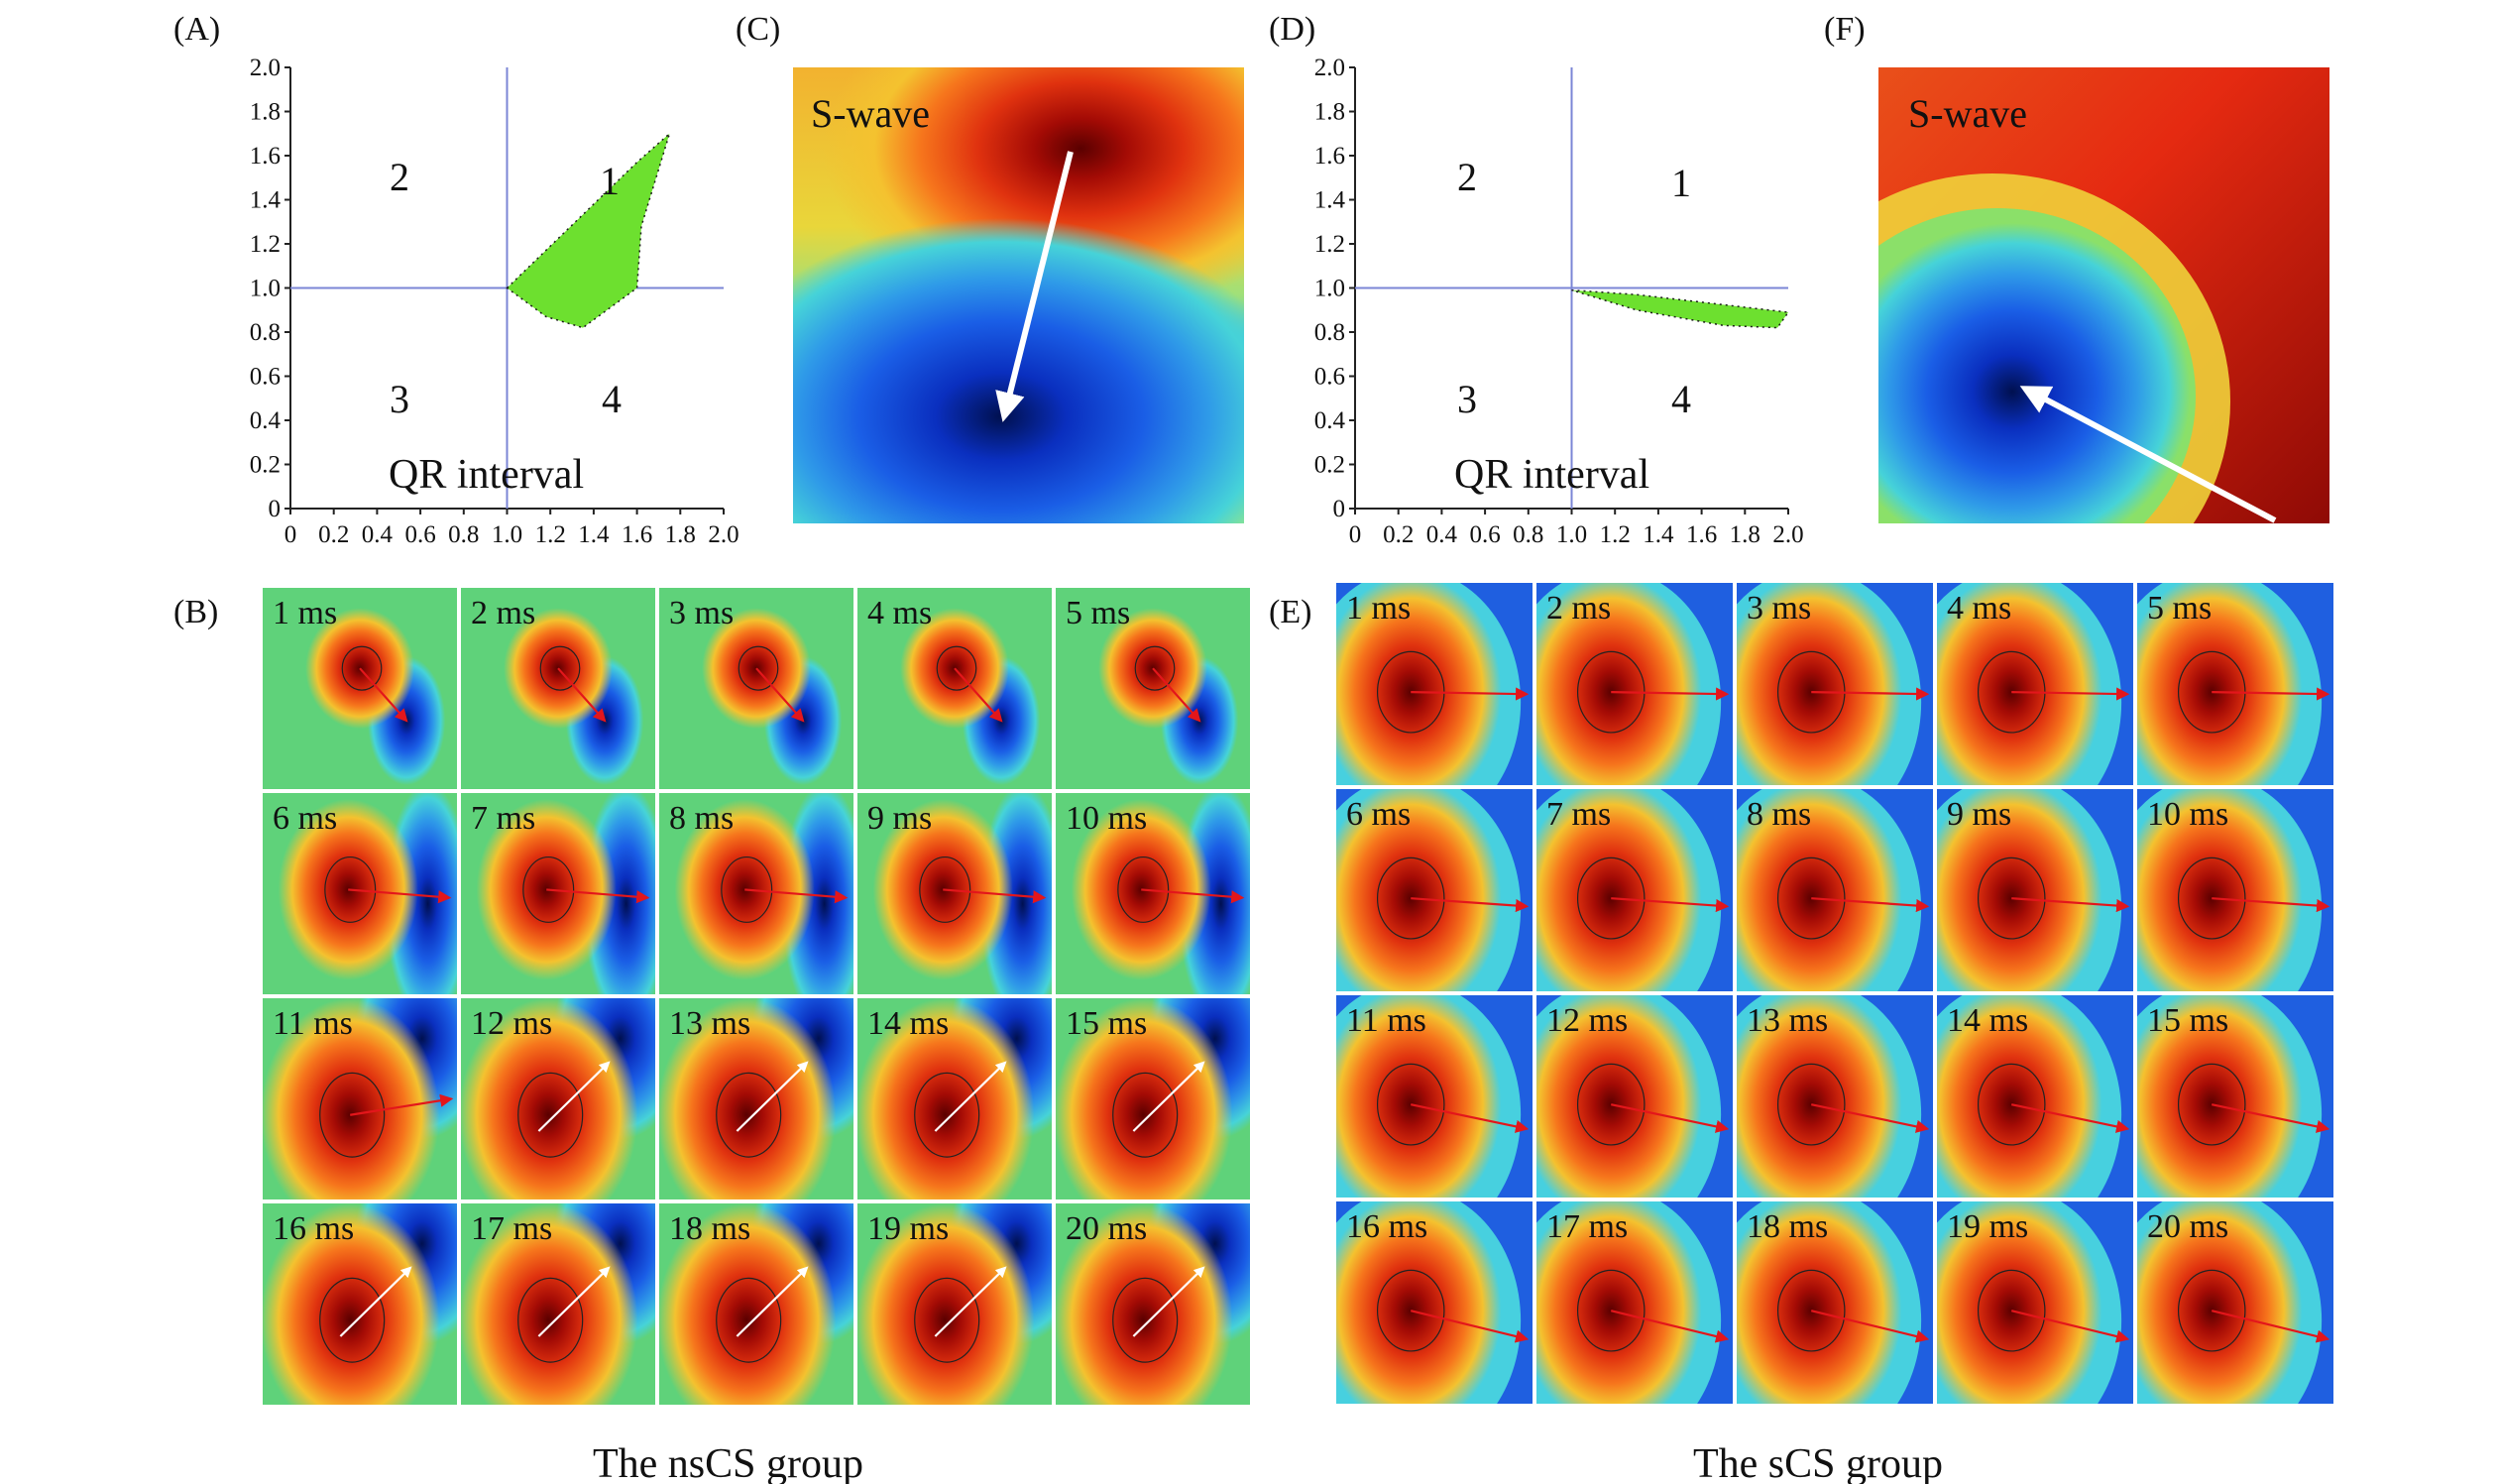 Image resolution: width=2498 pixels, height=1484 pixels. What do you see at coordinates (2187, 1020) in the screenshot?
I see `frame-time-label: 15 ms` at bounding box center [2187, 1020].